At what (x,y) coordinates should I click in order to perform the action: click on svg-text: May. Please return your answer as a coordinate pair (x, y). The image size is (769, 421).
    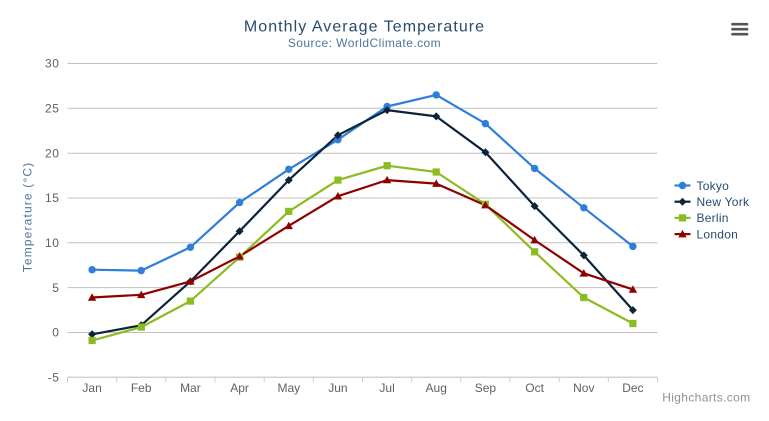
    Looking at the image, I should click on (288, 388).